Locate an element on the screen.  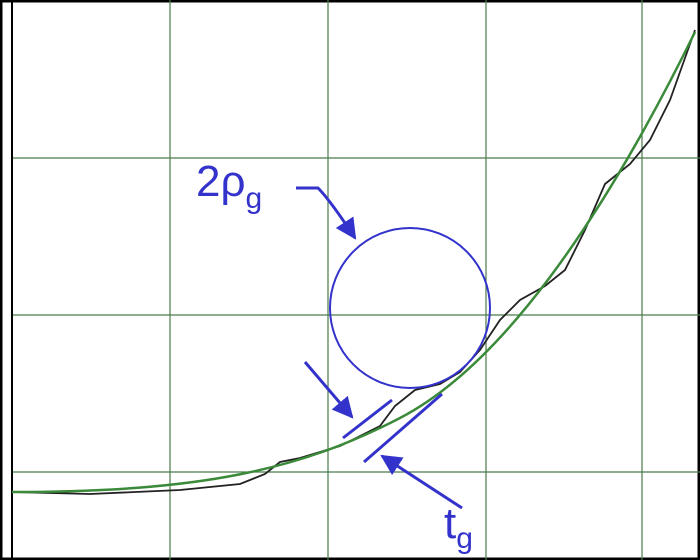
radius-main: 2ρ is located at coordinates (221, 181).